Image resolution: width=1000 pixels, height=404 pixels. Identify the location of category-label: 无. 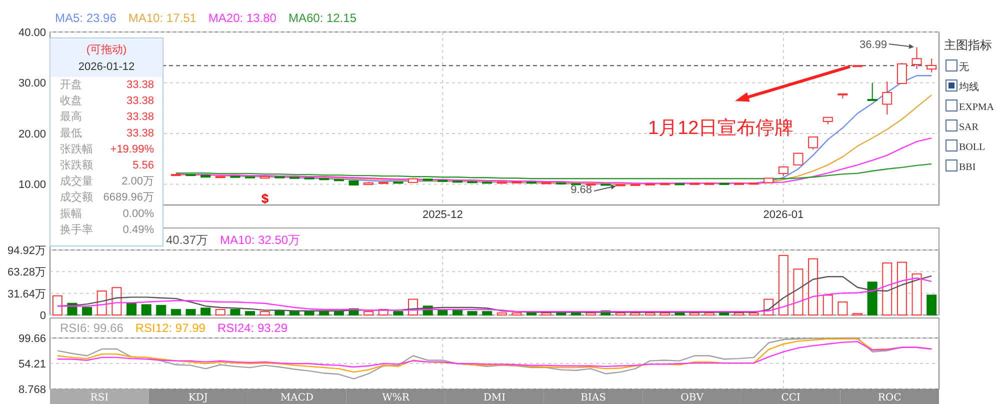
(964, 67).